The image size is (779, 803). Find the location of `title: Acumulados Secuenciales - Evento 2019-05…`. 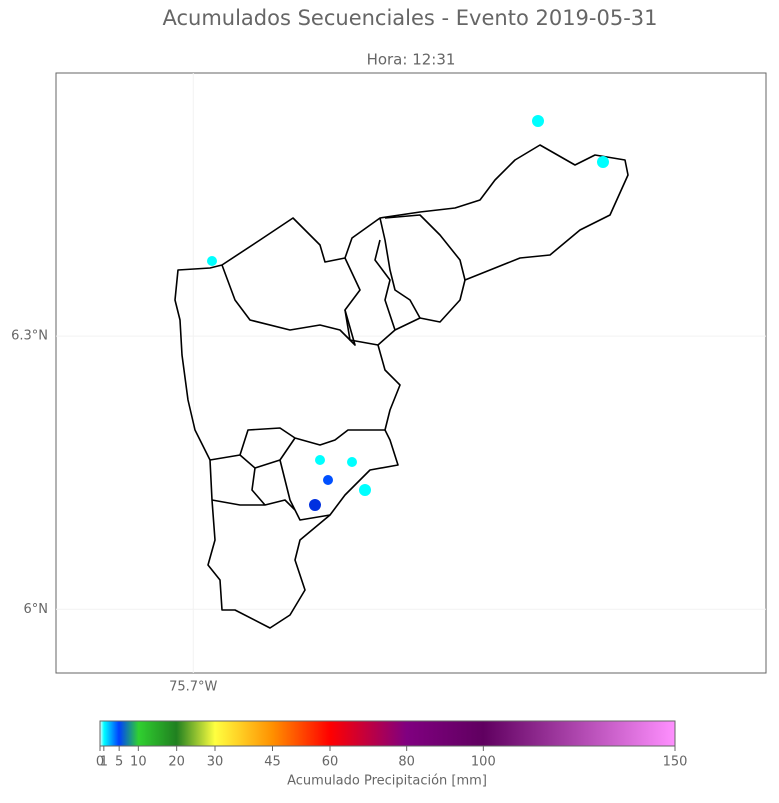

title: Acumulados Secuenciales - Evento 2019-05… is located at coordinates (409, 18).